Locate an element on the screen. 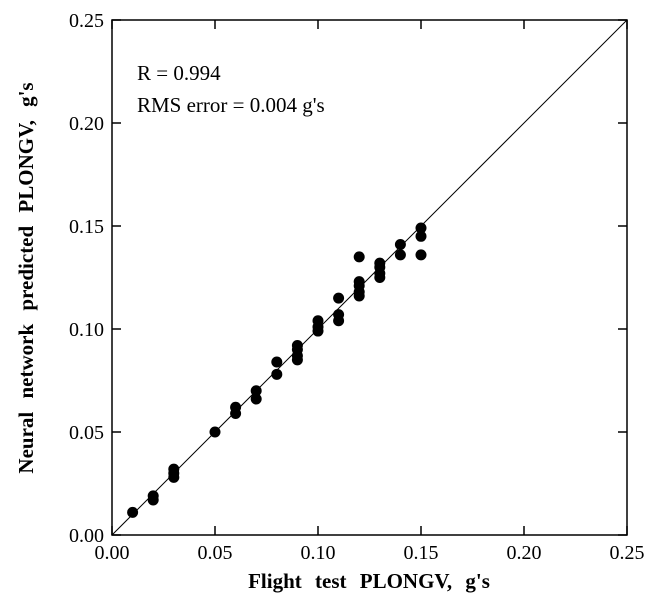 The height and width of the screenshot is (601, 651). y-tick-label: 0.25 is located at coordinates (86, 21).